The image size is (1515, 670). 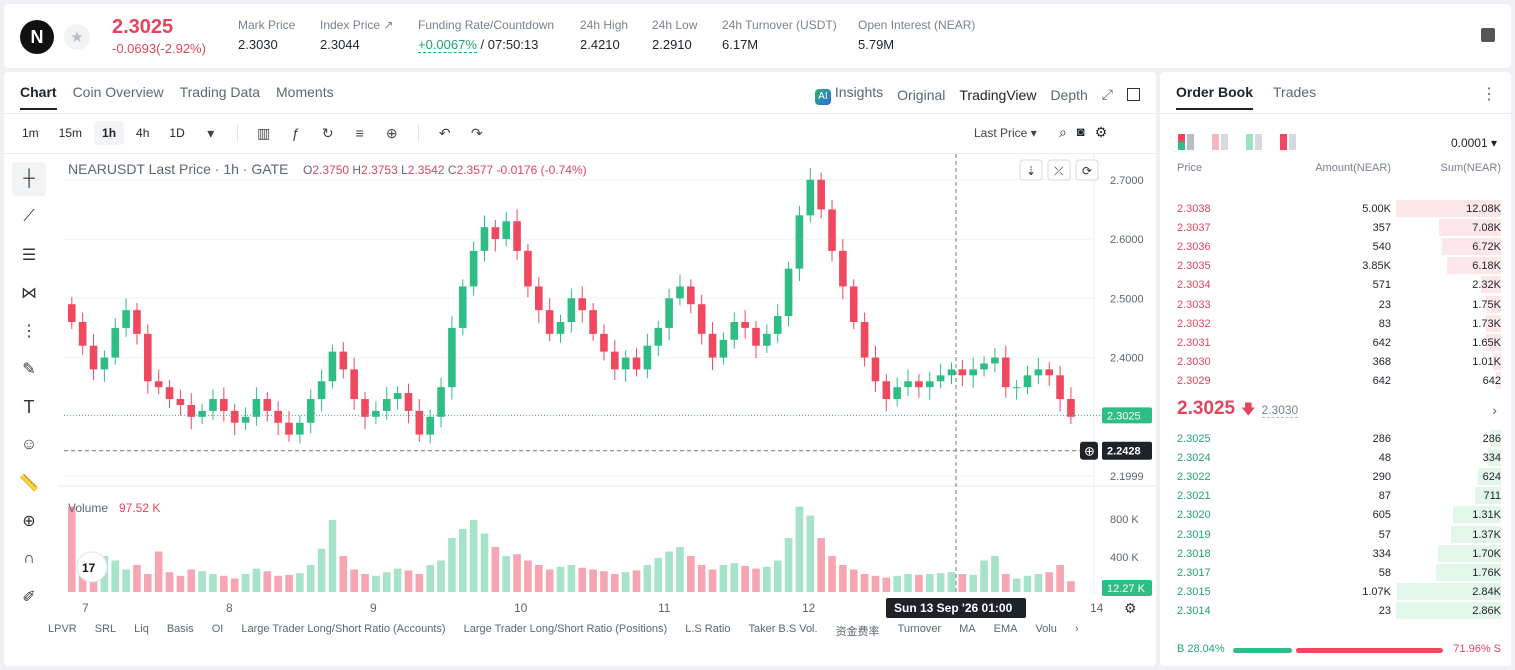 I want to click on view-original: Original, so click(x=921, y=94).